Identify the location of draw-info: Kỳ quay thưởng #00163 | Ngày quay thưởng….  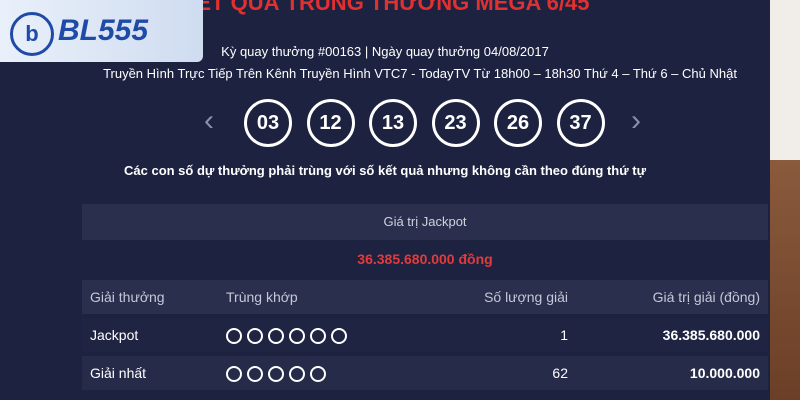
(385, 51).